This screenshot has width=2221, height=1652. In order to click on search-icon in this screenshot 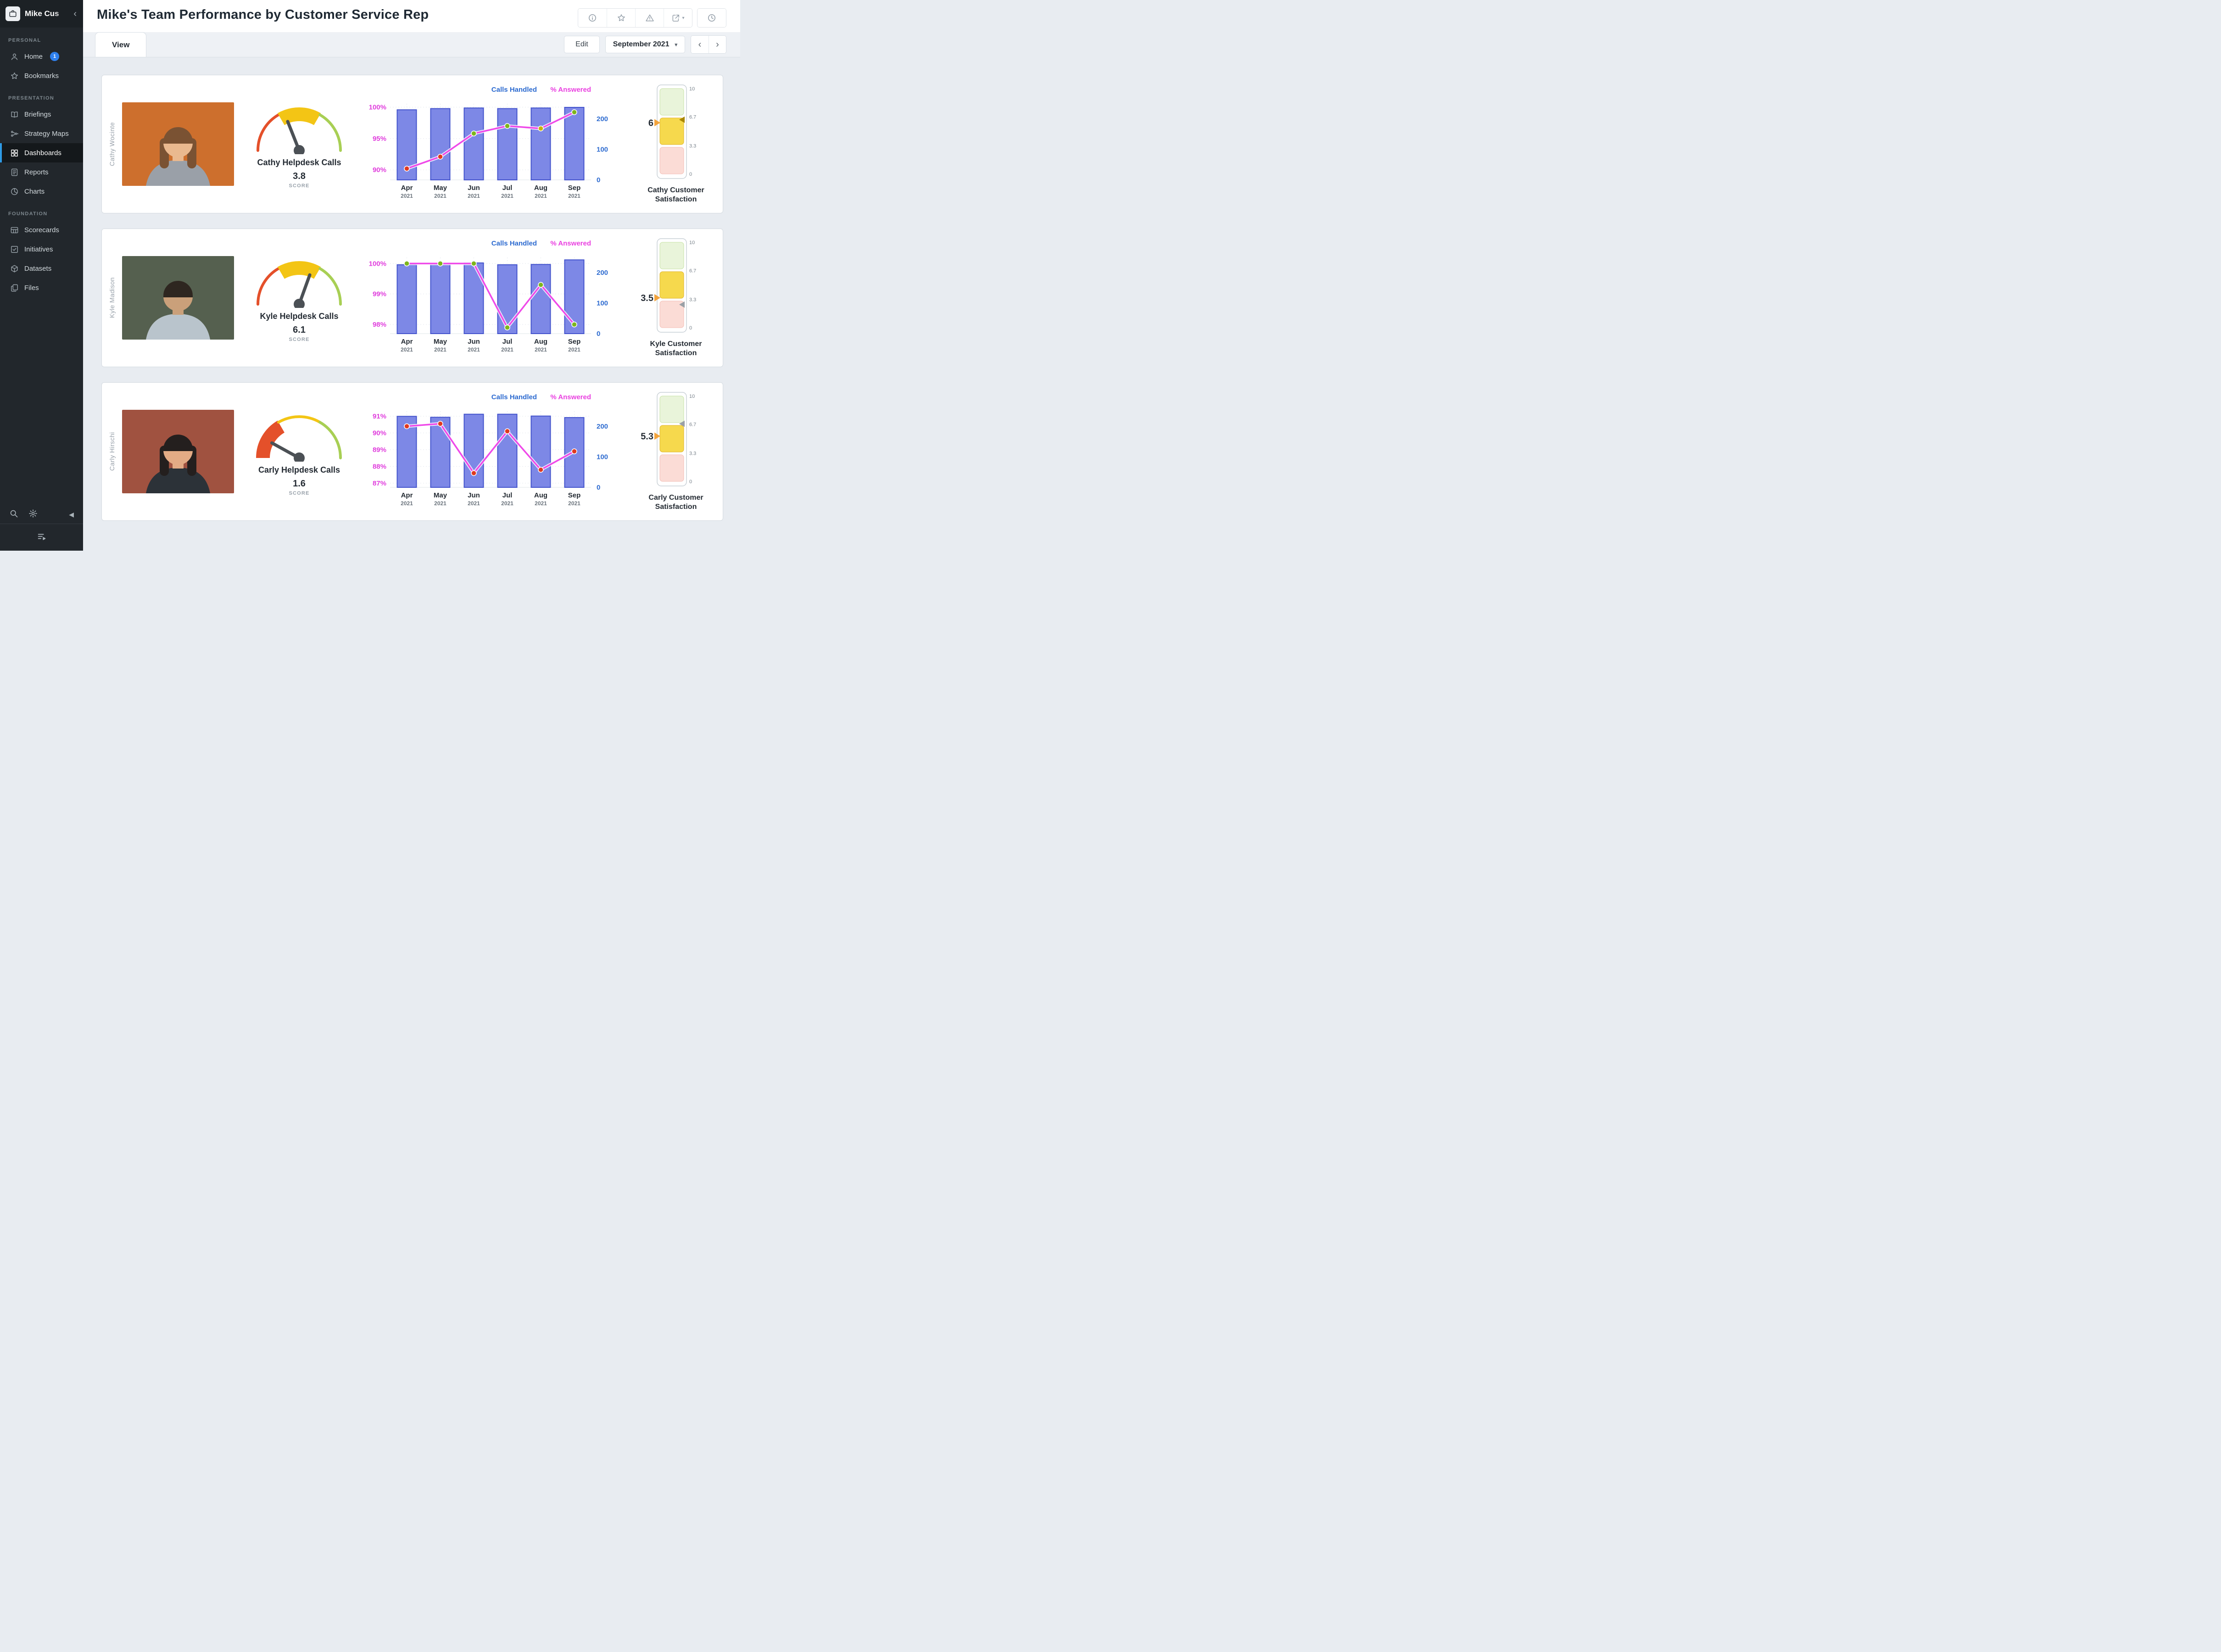, I will do `click(13, 514)`.